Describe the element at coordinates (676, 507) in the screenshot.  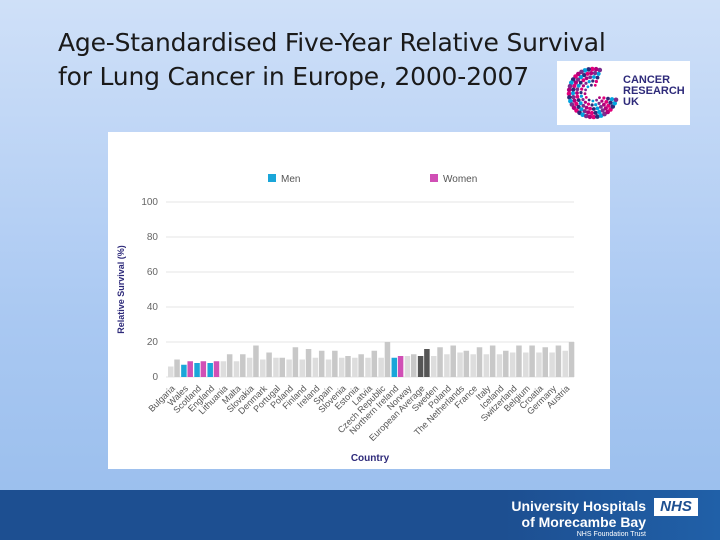
I see `nhs-logo: NHS` at that location.